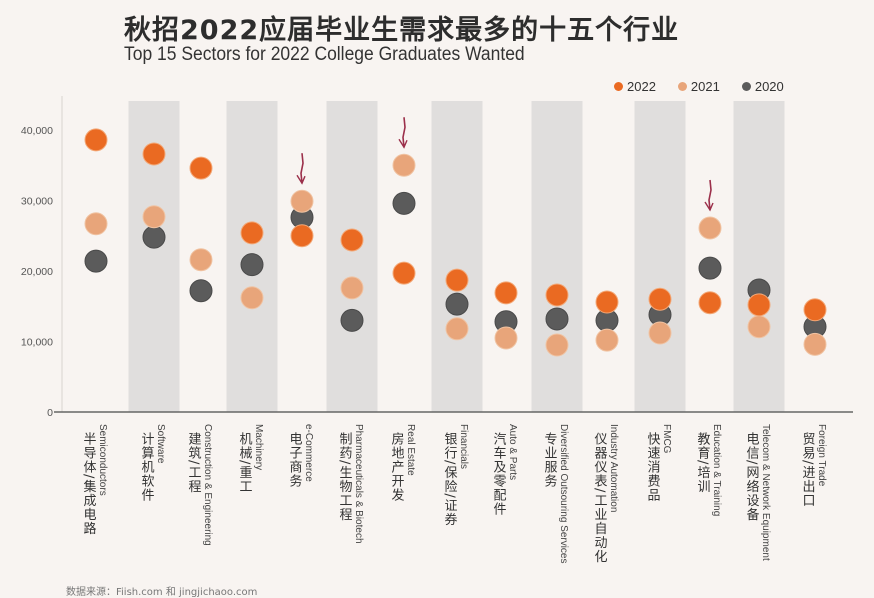 The image size is (874, 598). I want to click on legend: 2022 2021 2020, so click(699, 86).